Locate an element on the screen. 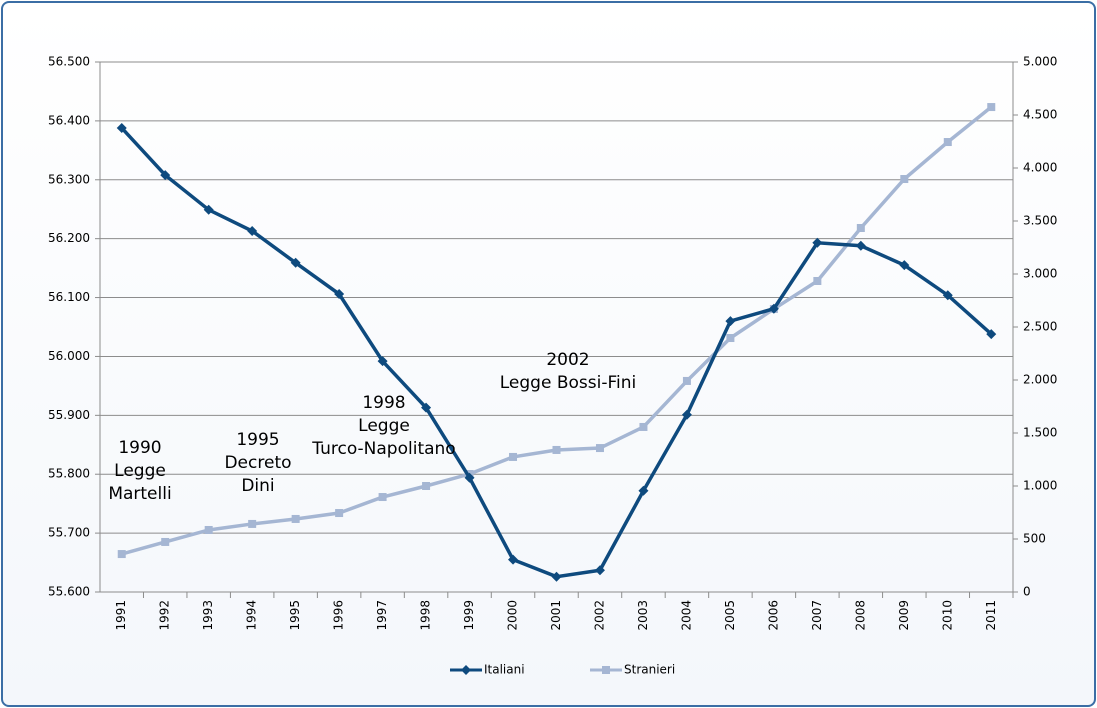  x-tick-label: 1999 is located at coordinates (469, 615).